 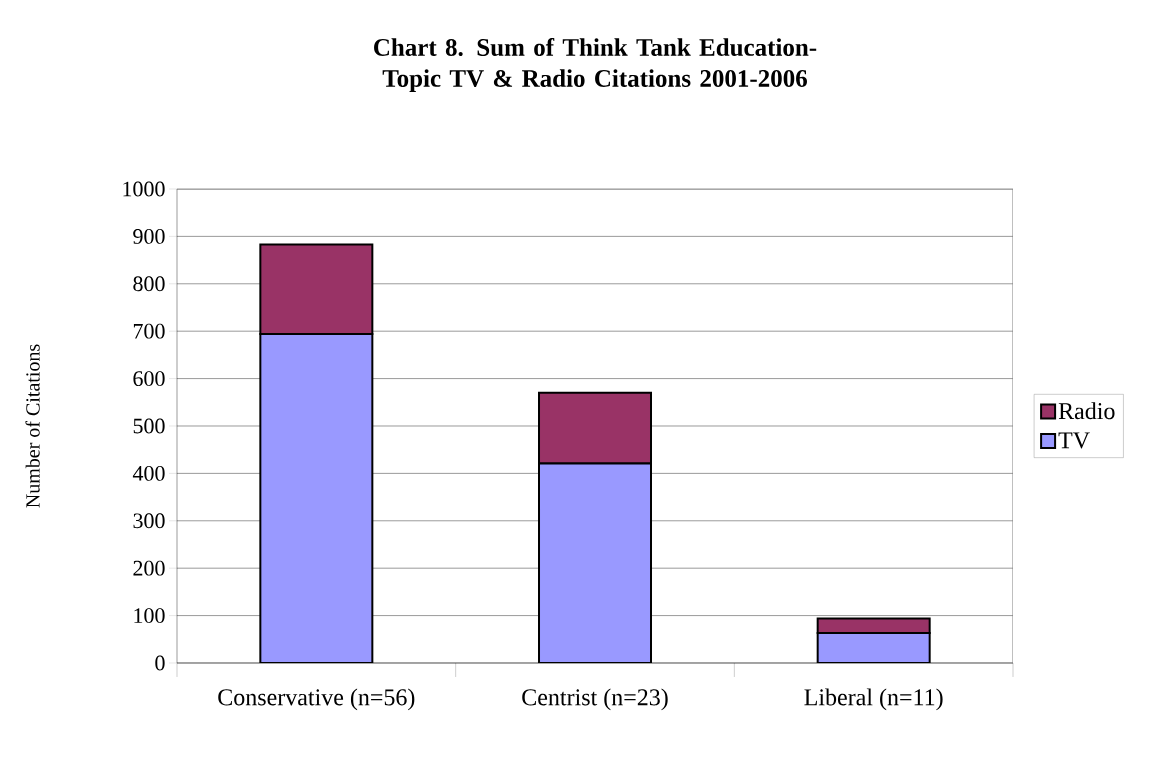 I want to click on y-tick-label: 300, so click(x=149, y=521).